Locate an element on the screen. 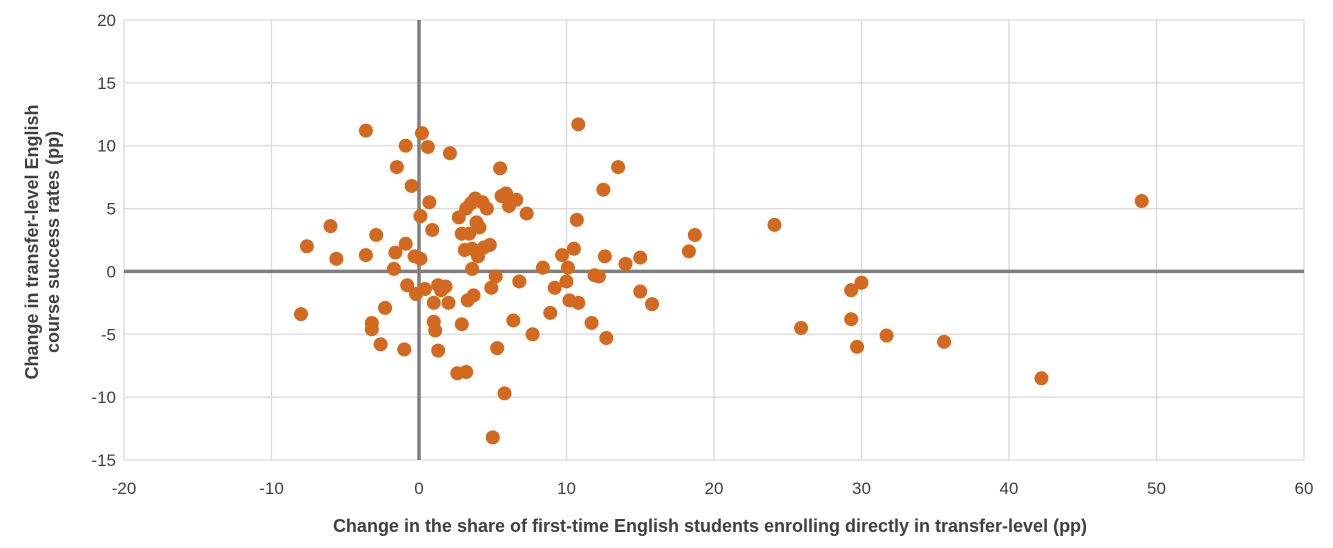  y-axis-title-line-1: Change in transfer-level English is located at coordinates (32, 241).